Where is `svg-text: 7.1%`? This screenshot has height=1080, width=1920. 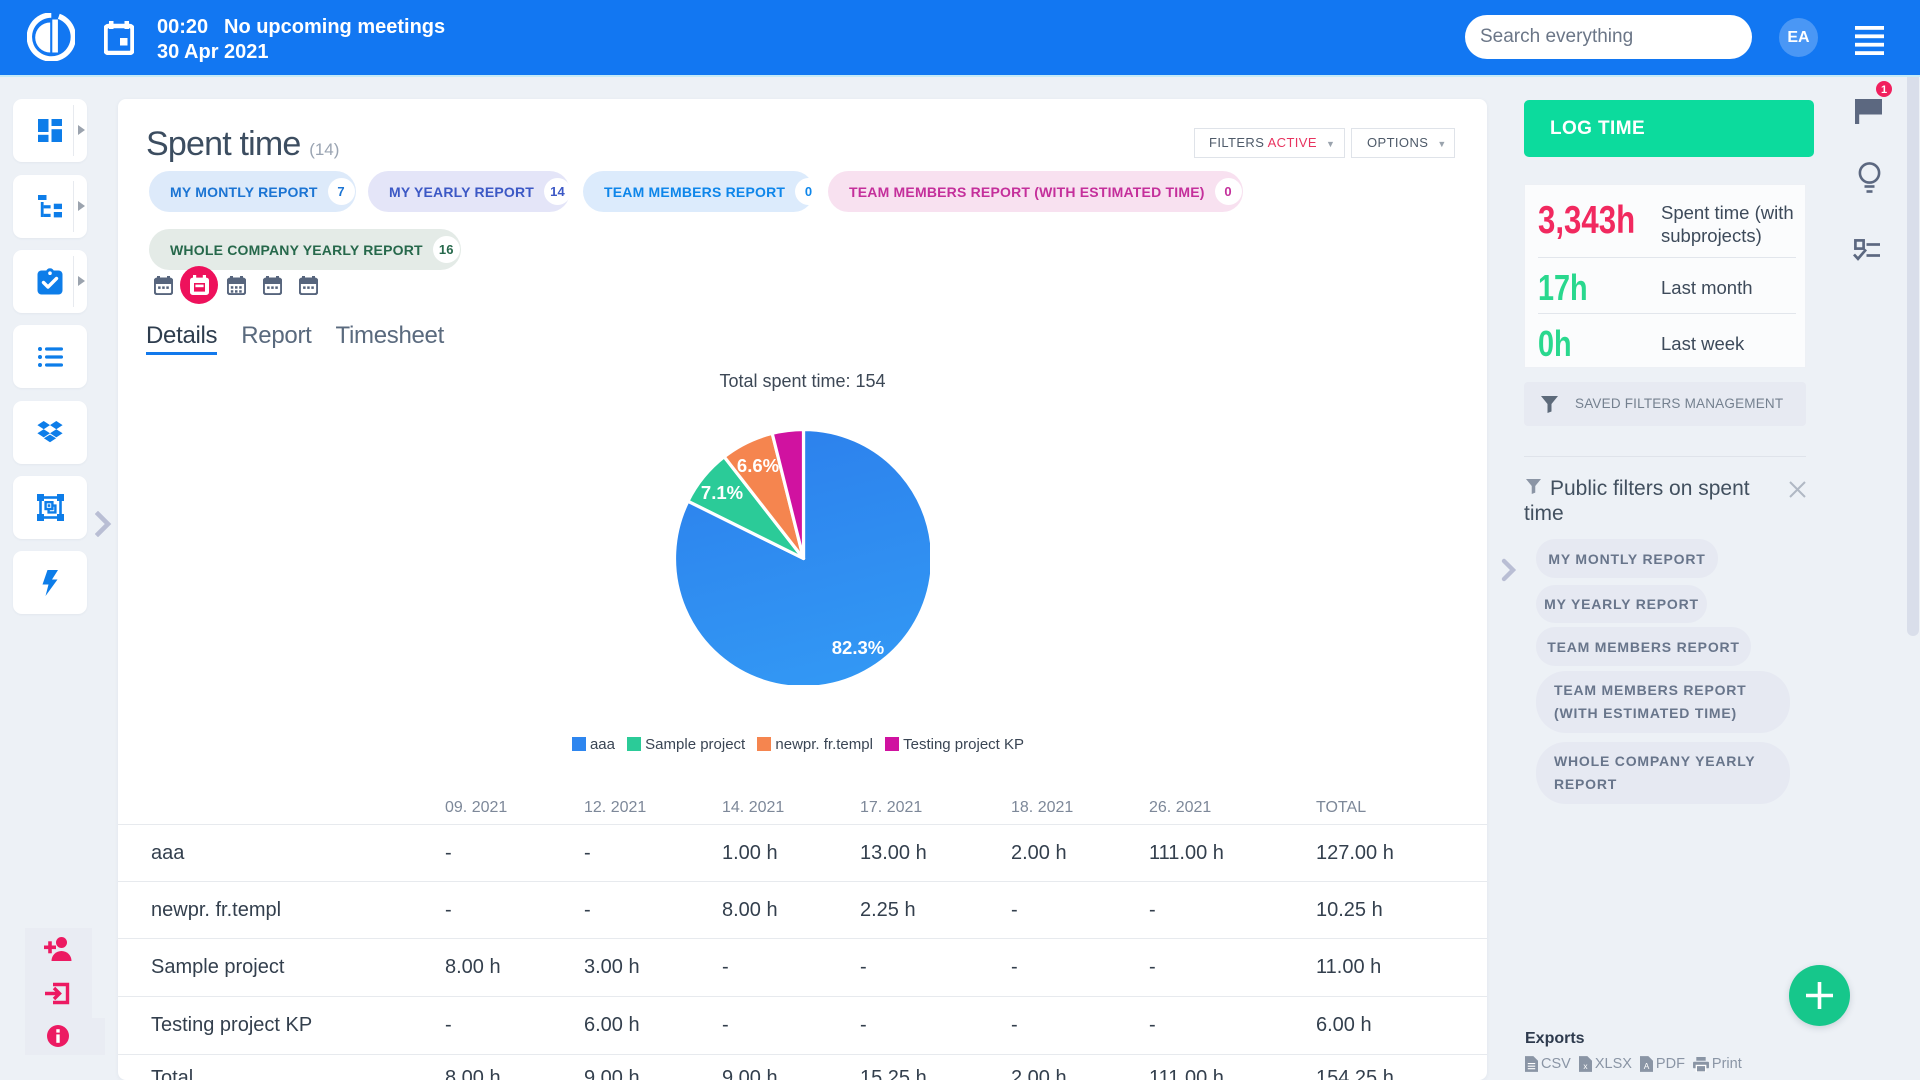 svg-text: 7.1% is located at coordinates (722, 492).